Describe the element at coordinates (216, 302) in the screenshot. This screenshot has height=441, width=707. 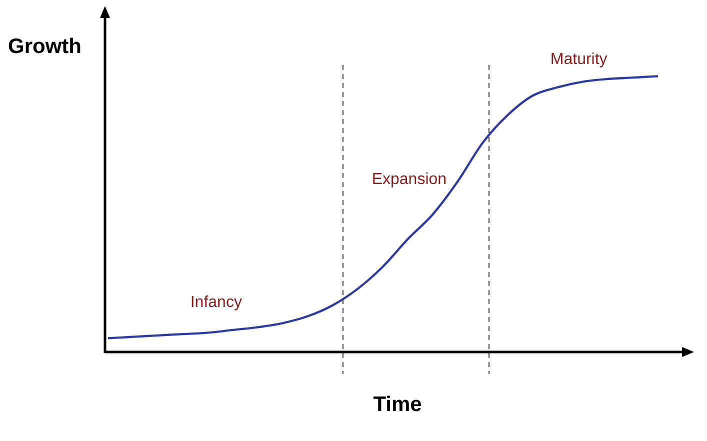
I see `annotation: Infancy` at that location.